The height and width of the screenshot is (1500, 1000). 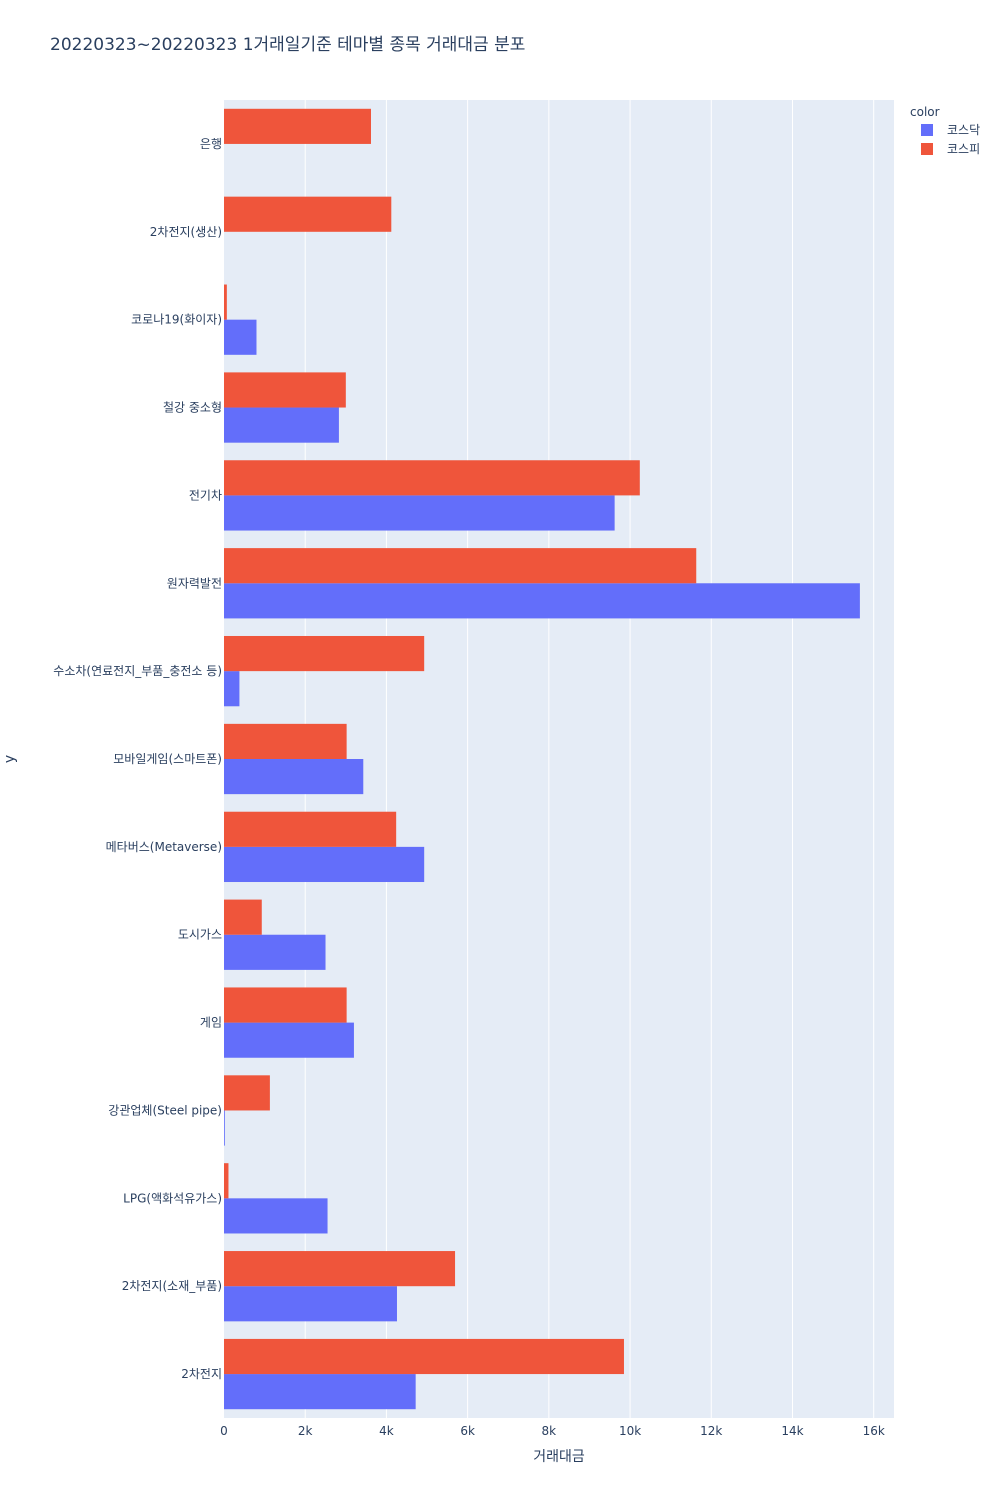 I want to click on y-tick-label: 수소차(연료전지_부품_충전소 등), so click(x=137, y=671).